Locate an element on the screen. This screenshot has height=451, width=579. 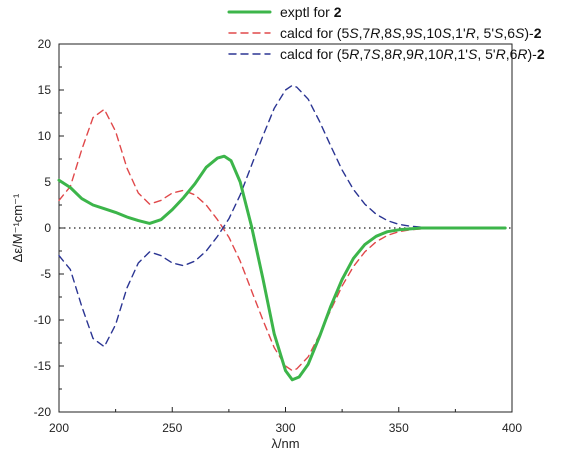
y-tick-label: 10 is located at coordinates (45, 136).